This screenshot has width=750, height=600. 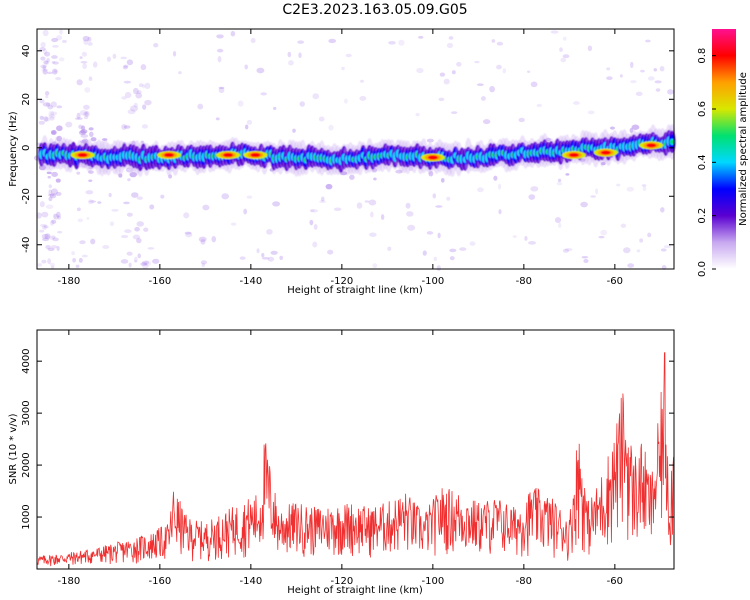 I want to click on snr-x-label: Height of straight line (km), so click(x=355, y=590).